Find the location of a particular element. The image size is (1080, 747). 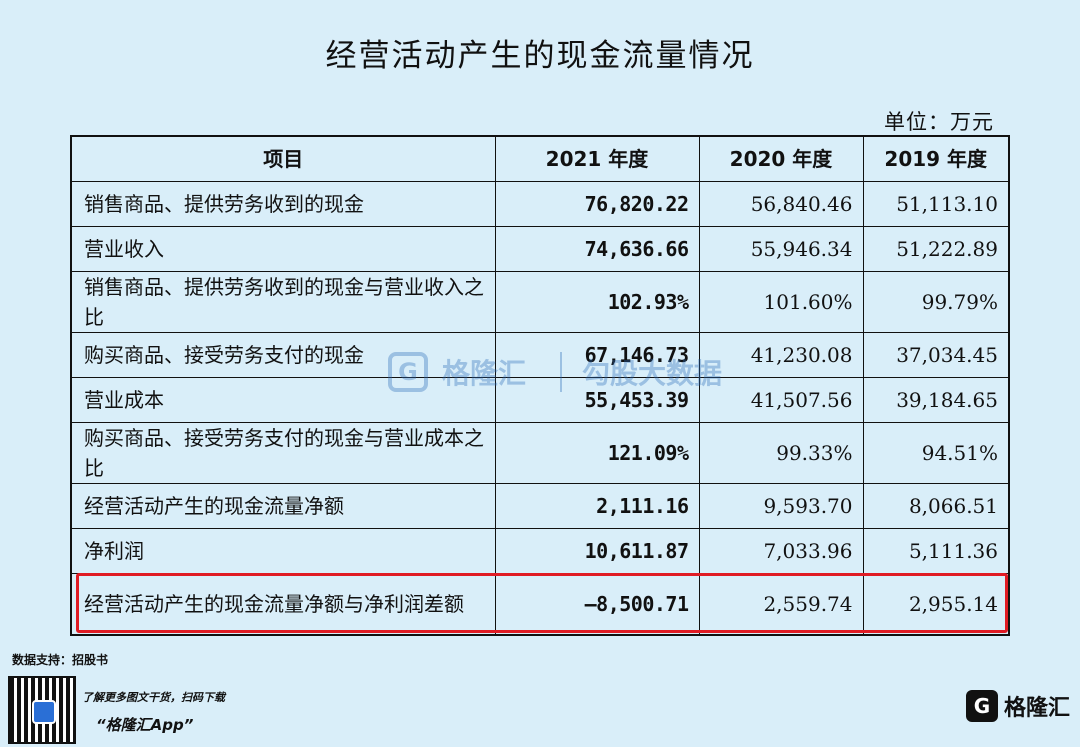

row-2020: 101.60% is located at coordinates (781, 302).